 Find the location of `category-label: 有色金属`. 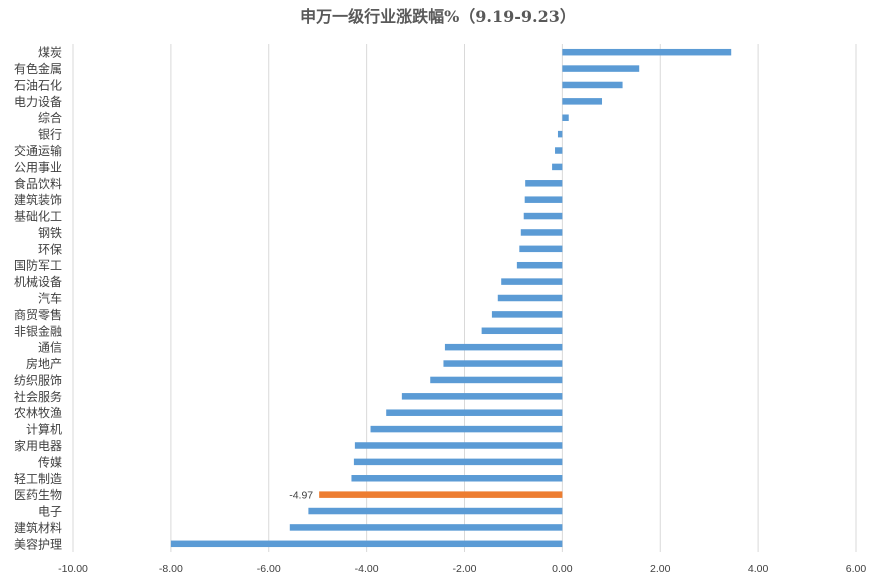

category-label: 有色金属 is located at coordinates (38, 68).